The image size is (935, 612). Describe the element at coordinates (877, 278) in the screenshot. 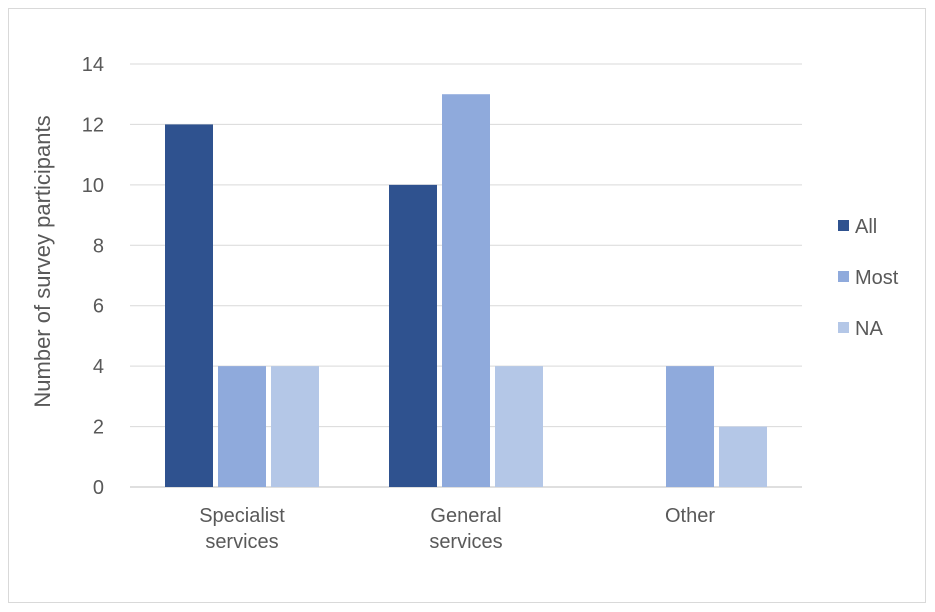

I see `legend-label-most: Most` at that location.